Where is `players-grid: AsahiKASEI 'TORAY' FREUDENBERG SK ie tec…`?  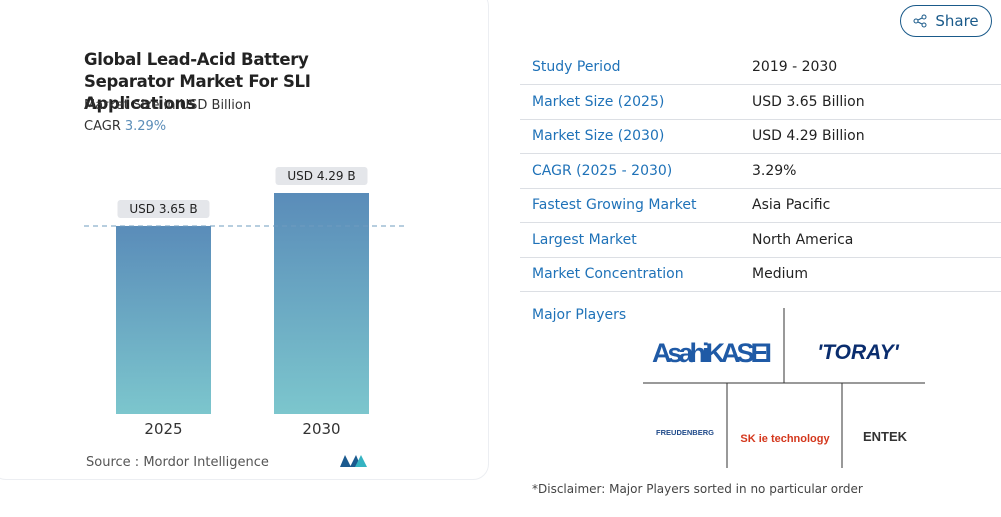
players-grid: AsahiKASEI 'TORAY' FREUDENBERG SK ie tec… is located at coordinates (784, 388).